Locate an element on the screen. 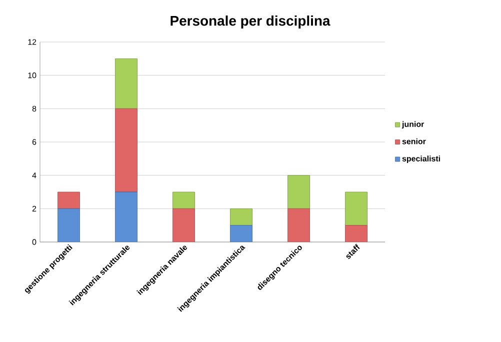  chart-title: Personale per disciplina is located at coordinates (250, 22).